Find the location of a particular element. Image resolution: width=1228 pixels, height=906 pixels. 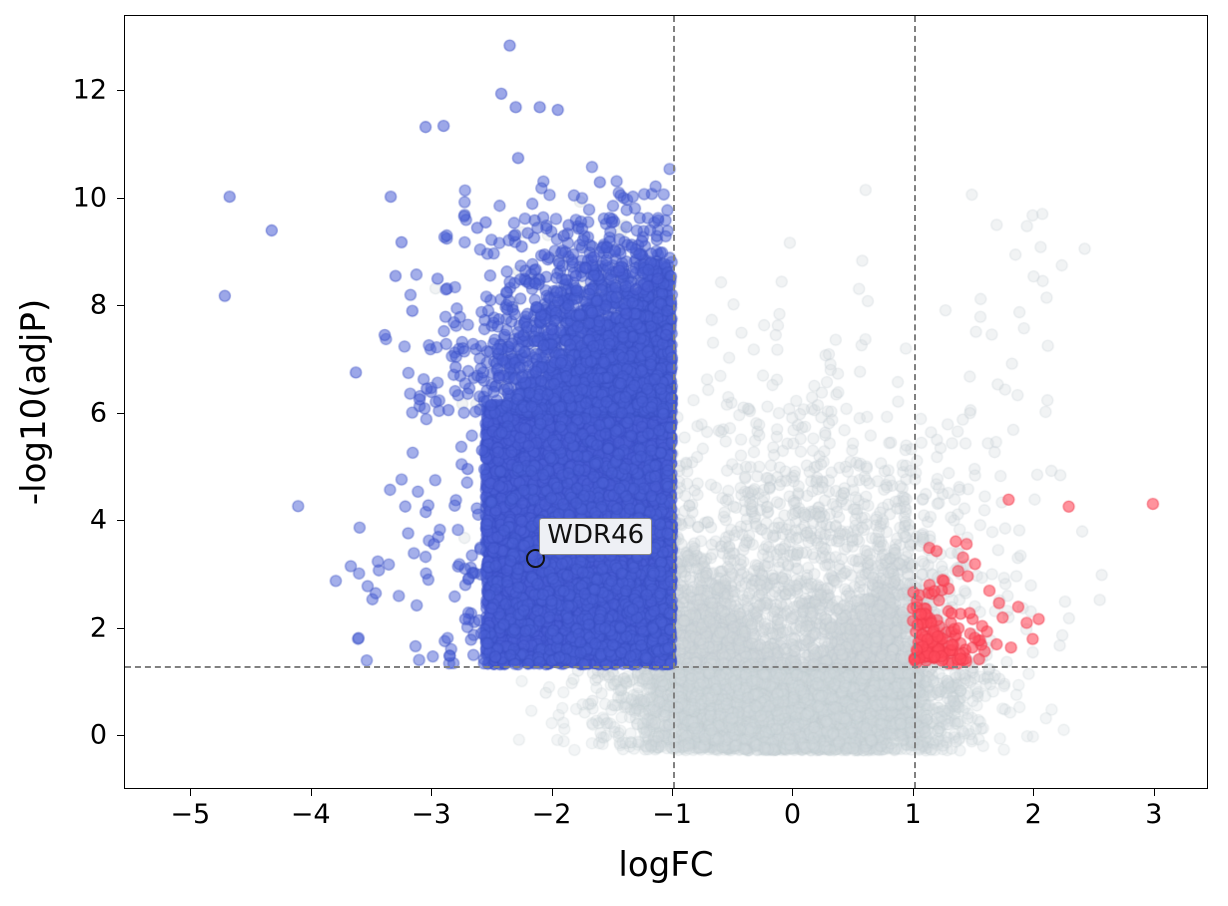

highlighted-gene-marker is located at coordinates (535, 558).